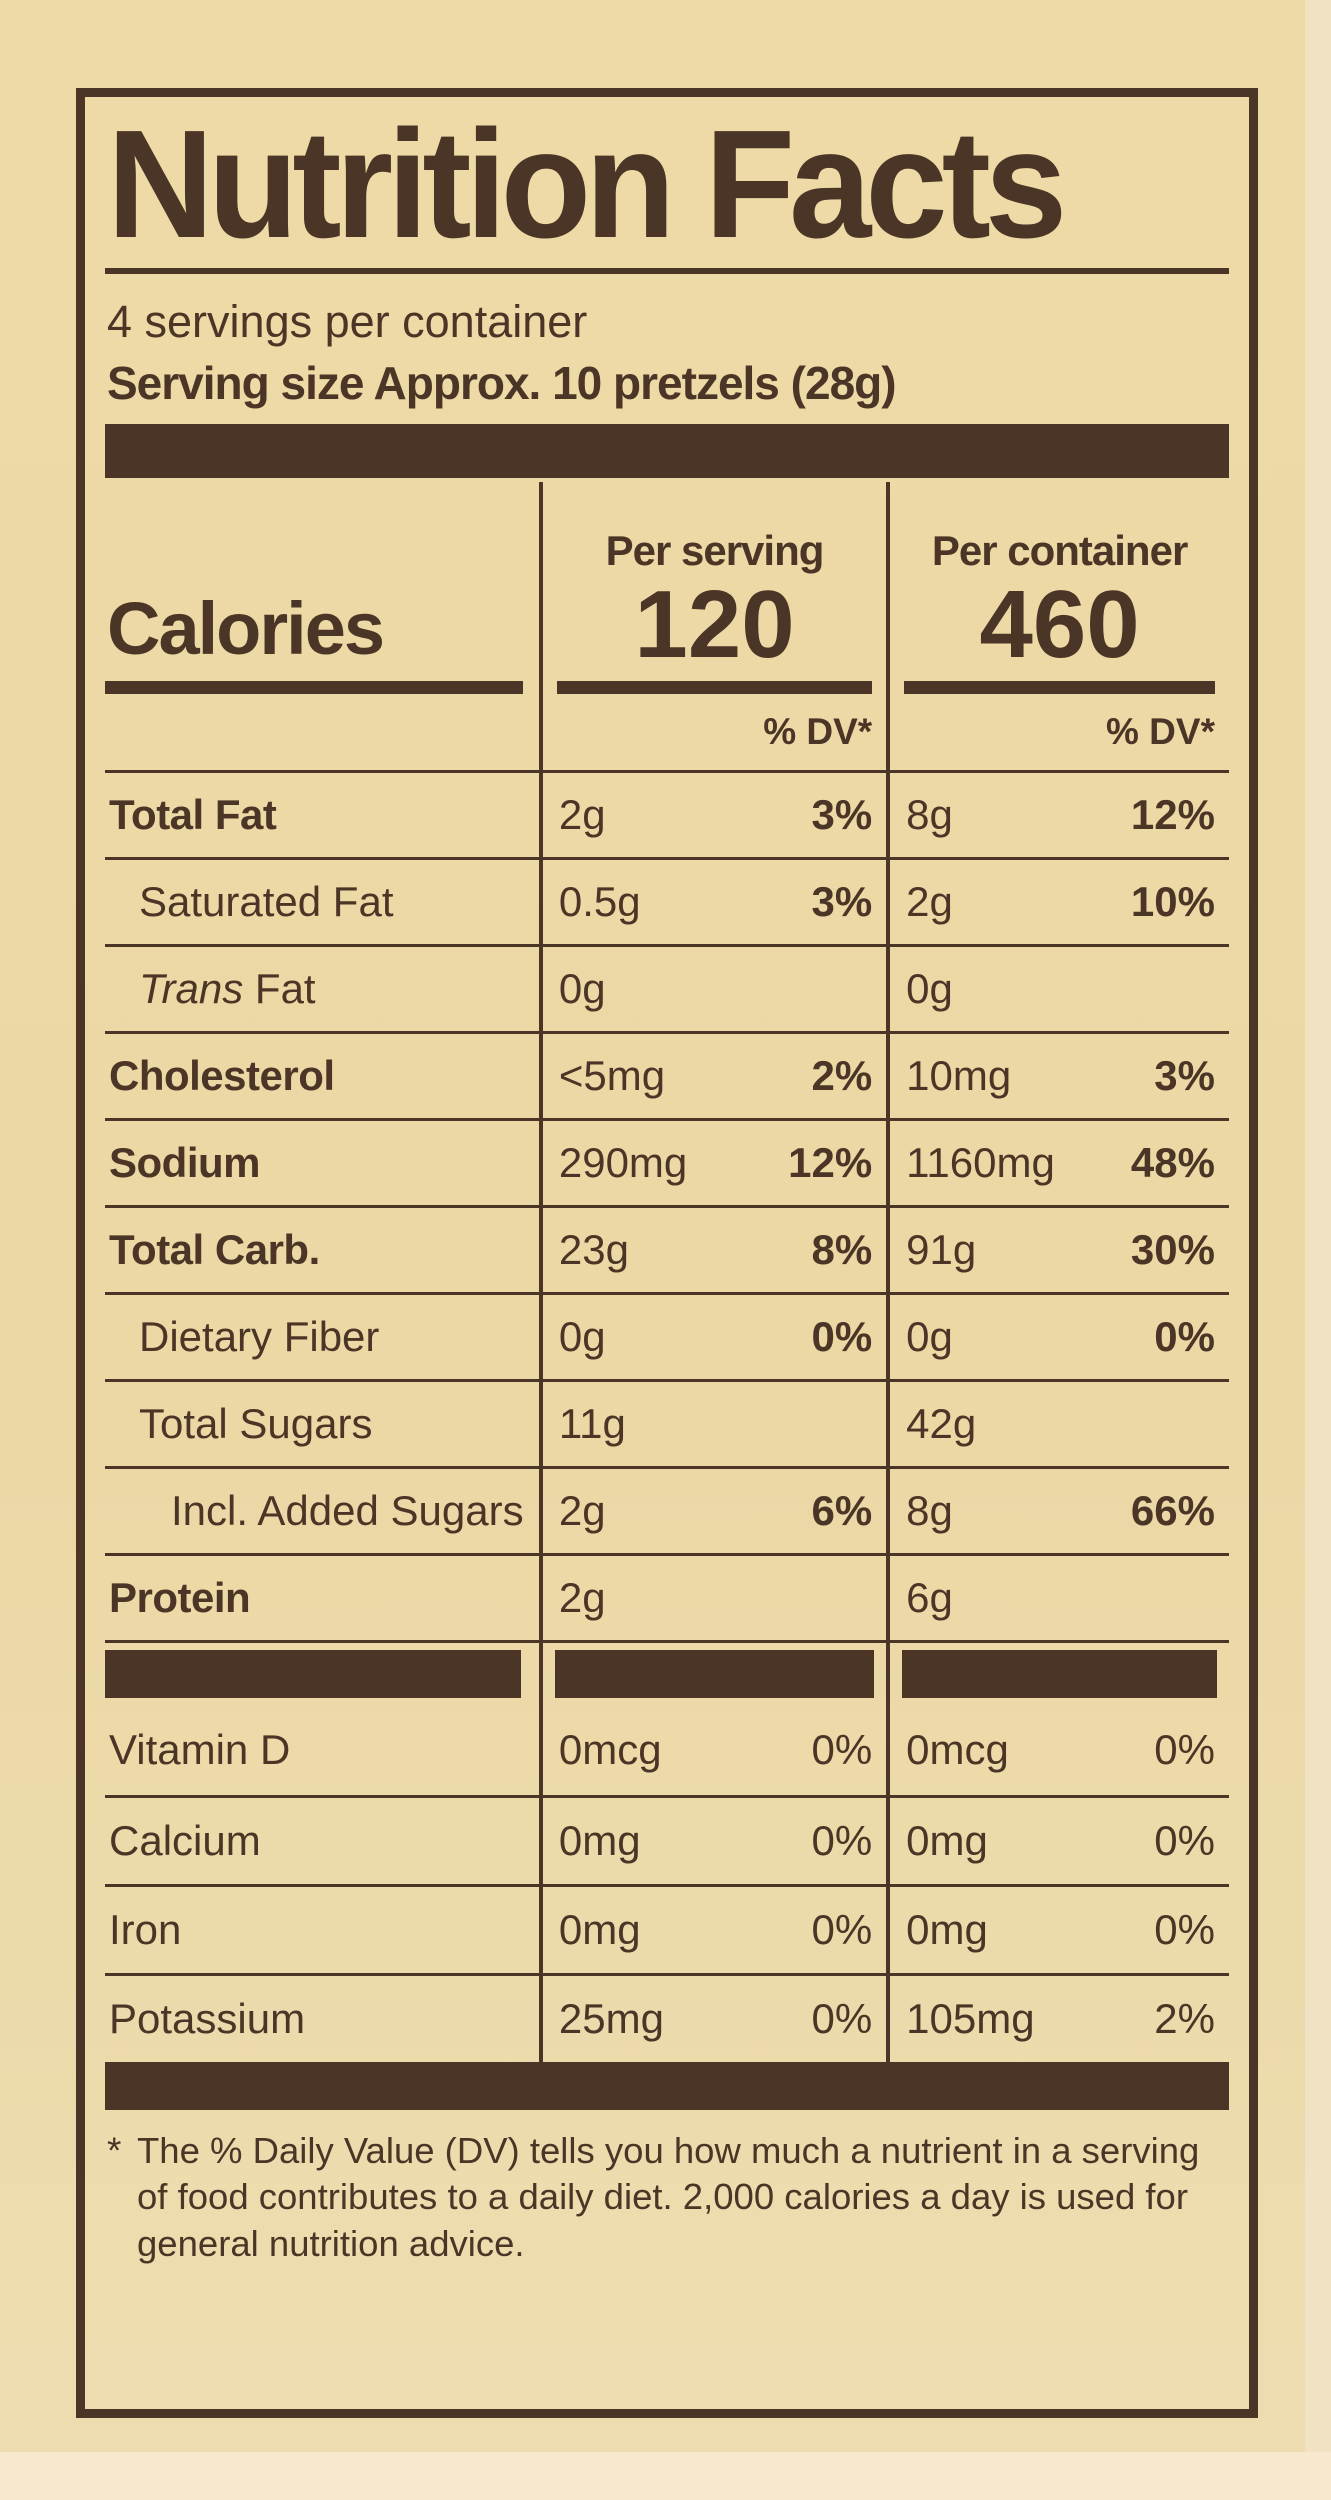 The height and width of the screenshot is (2500, 1331). I want to click on nutrient-name: Trans Fat, so click(212, 989).